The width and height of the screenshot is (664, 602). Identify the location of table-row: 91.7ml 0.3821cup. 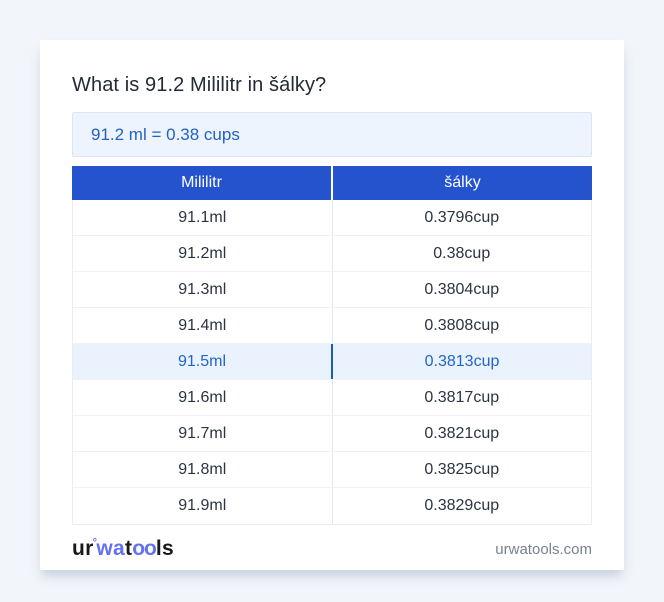
(332, 434).